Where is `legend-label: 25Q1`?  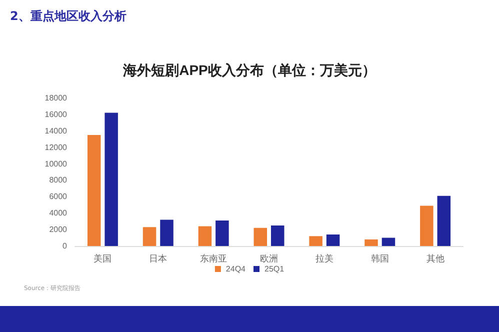 legend-label: 25Q1 is located at coordinates (274, 269).